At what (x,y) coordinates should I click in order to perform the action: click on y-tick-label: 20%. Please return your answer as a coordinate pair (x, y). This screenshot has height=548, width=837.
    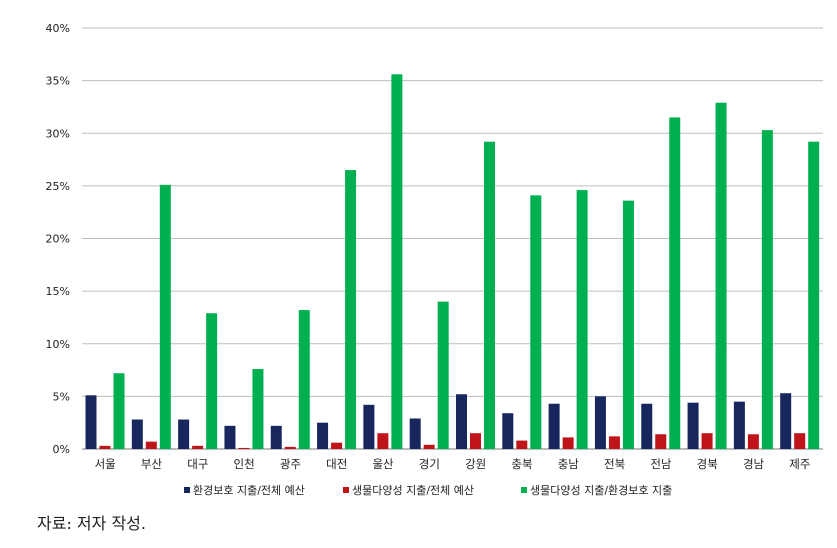
    Looking at the image, I should click on (58, 239).